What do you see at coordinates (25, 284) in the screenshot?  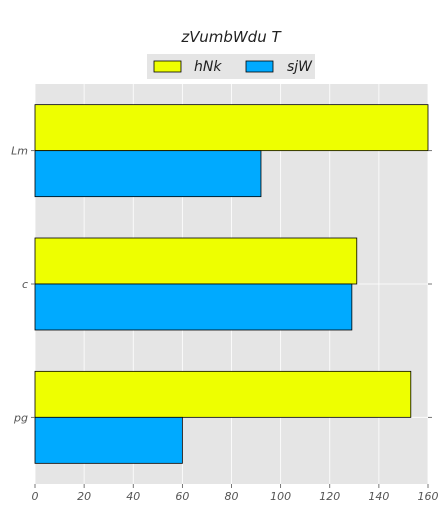 I see `y-tick-label: c` at bounding box center [25, 284].